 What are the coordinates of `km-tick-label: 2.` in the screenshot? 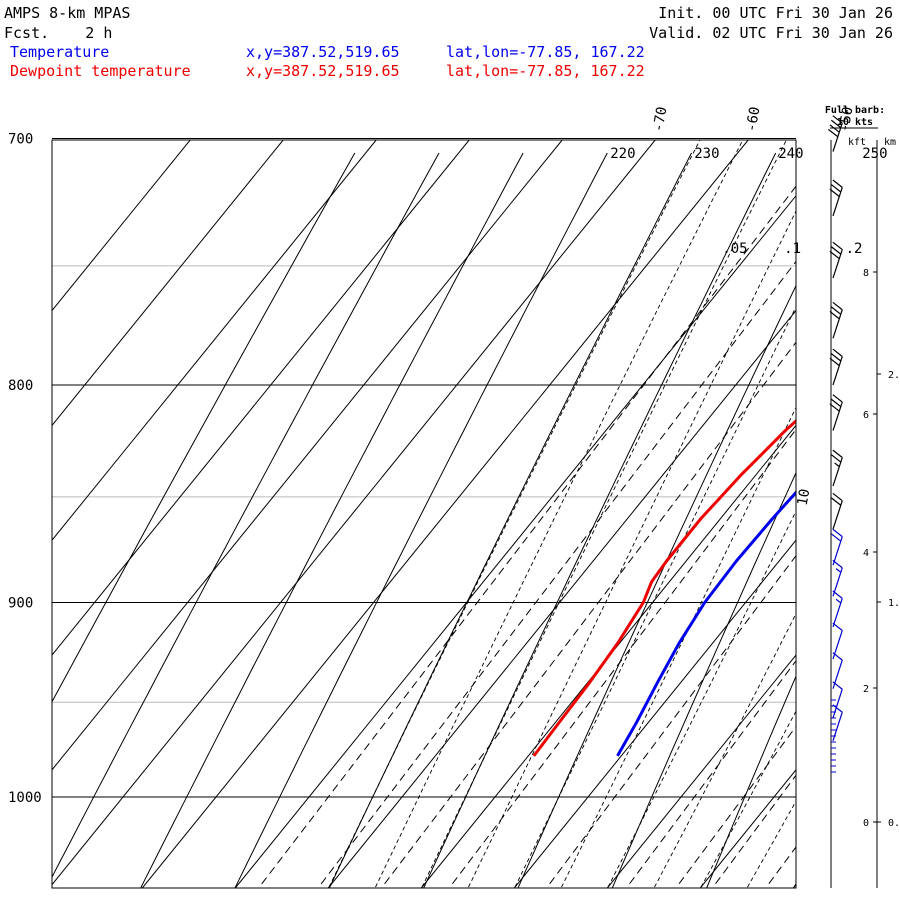 It's located at (894, 375).